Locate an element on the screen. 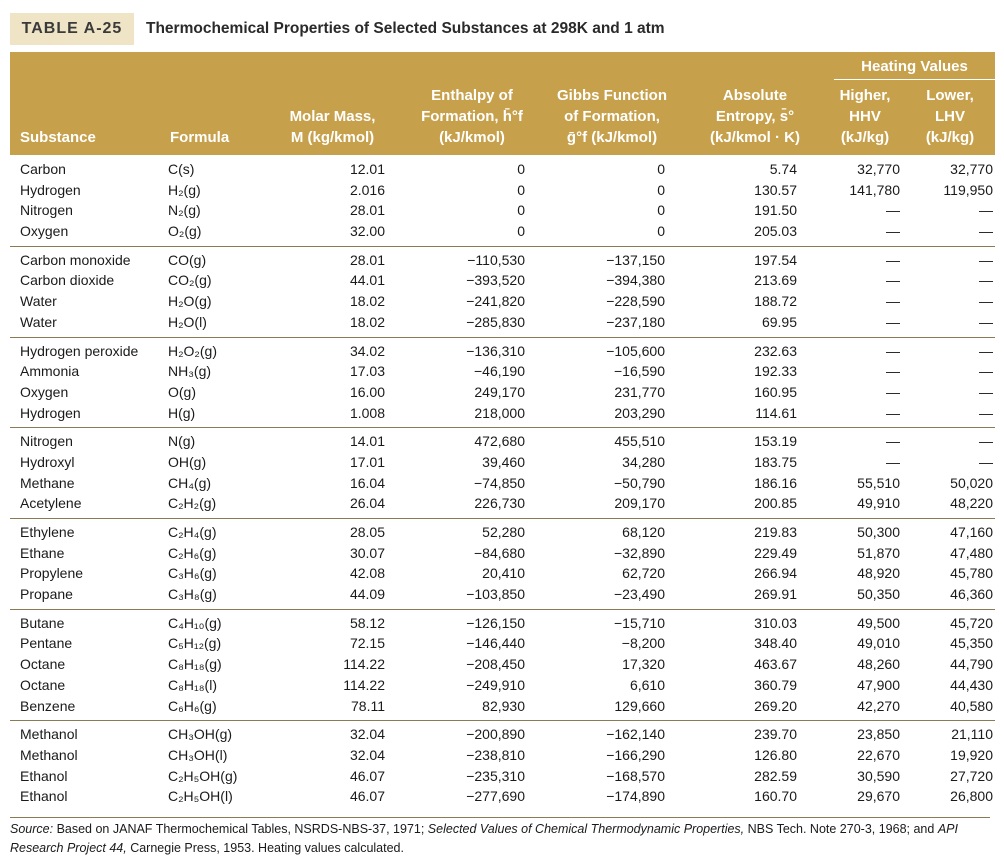 Image resolution: width=1004 pixels, height=860 pixels. table-cell: −174,890 is located at coordinates (635, 796).